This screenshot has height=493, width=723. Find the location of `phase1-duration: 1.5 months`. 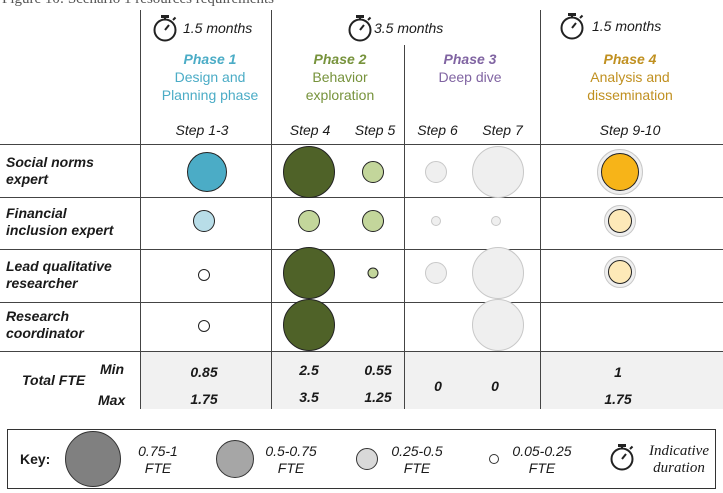

phase1-duration: 1.5 months is located at coordinates (218, 28).